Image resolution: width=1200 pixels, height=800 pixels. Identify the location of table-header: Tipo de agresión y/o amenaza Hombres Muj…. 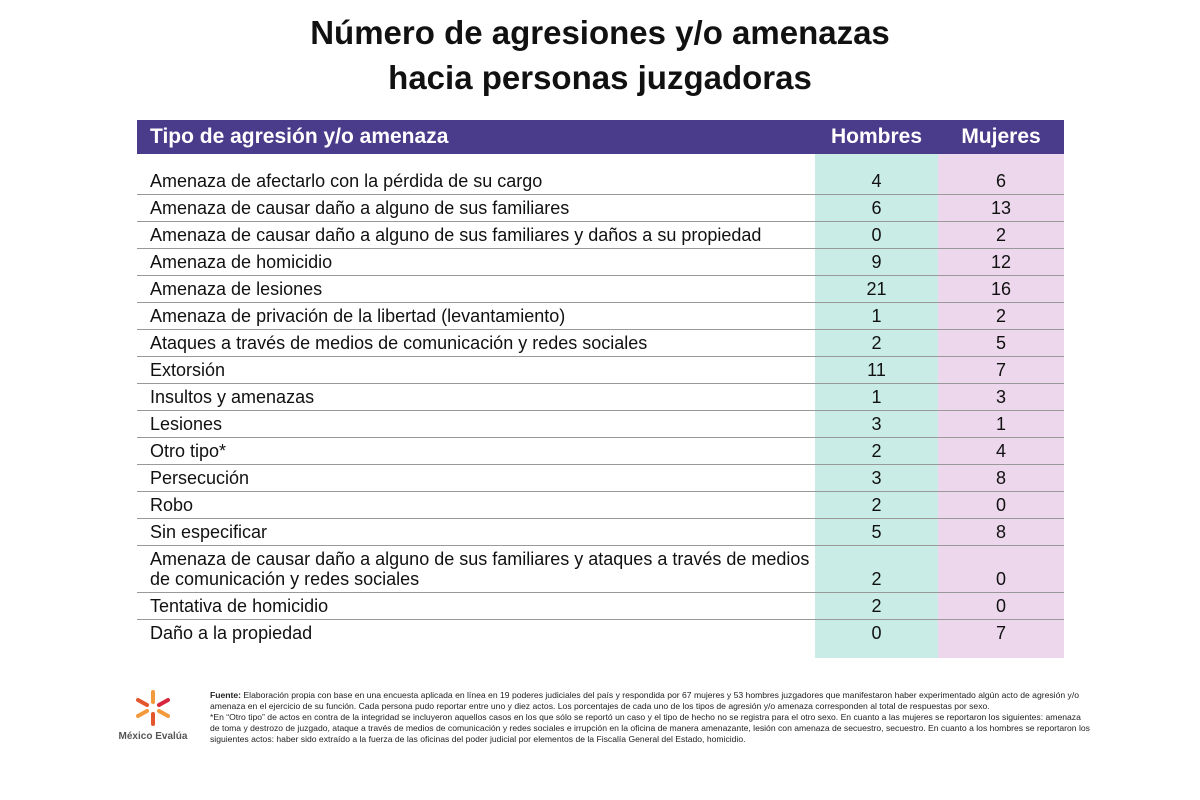
(600, 137).